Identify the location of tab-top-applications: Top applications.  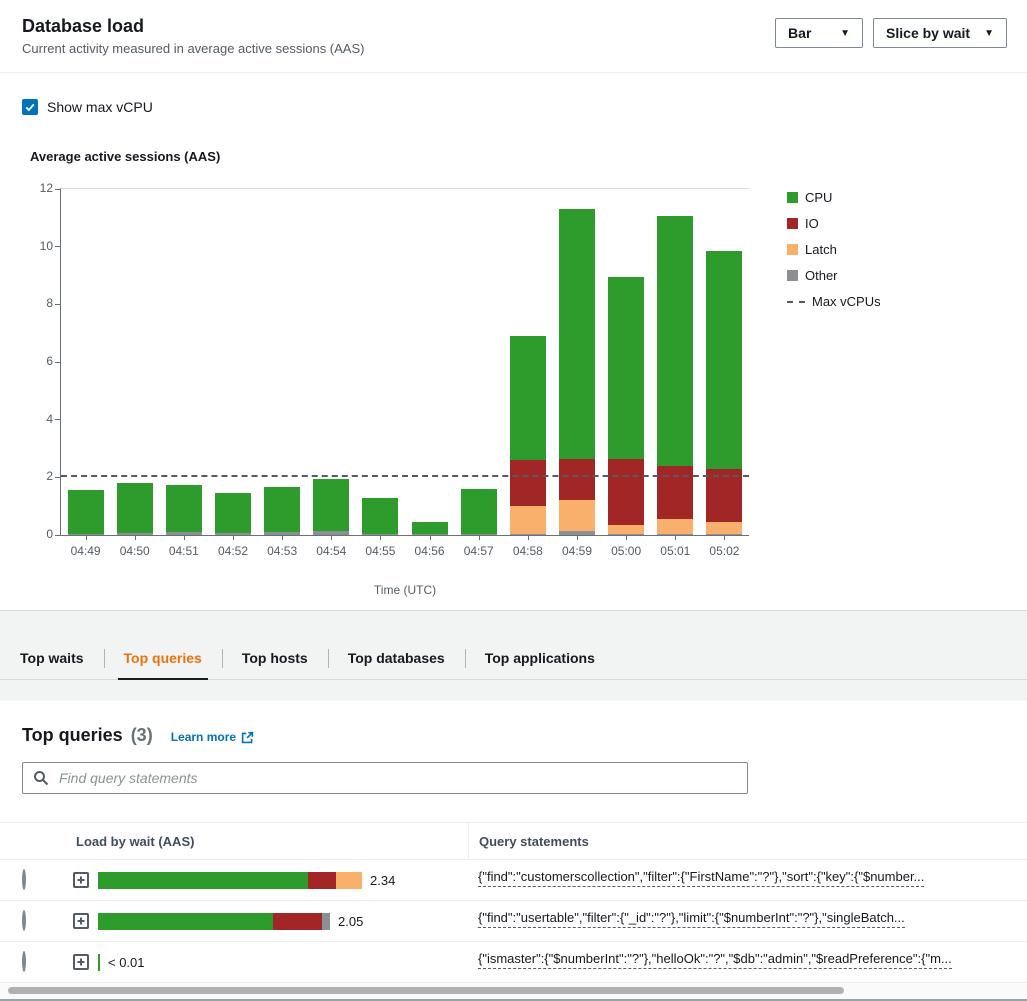
(539, 658).